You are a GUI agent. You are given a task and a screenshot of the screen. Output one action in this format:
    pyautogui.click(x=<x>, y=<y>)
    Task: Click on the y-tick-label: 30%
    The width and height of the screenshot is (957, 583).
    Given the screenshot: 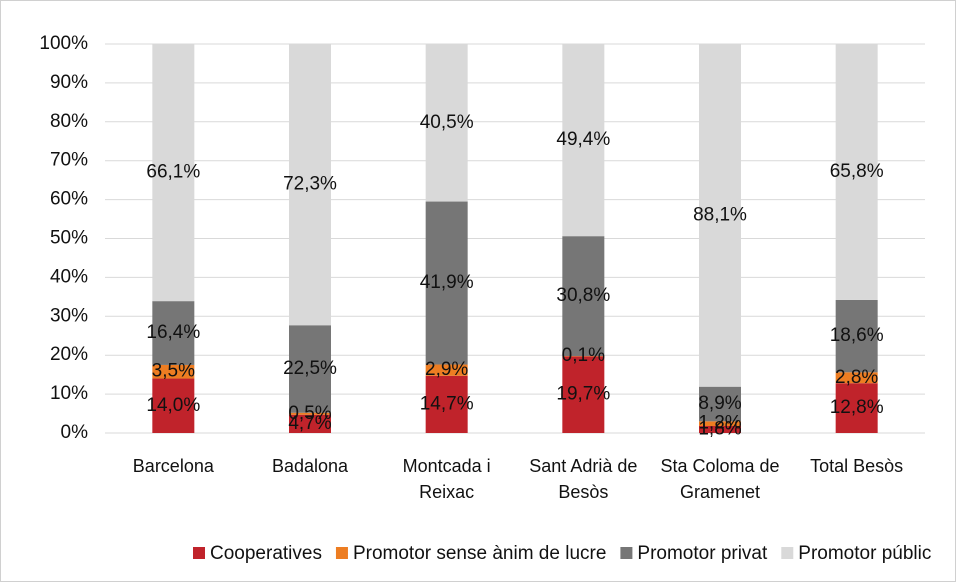 What is the action you would take?
    pyautogui.click(x=69, y=315)
    